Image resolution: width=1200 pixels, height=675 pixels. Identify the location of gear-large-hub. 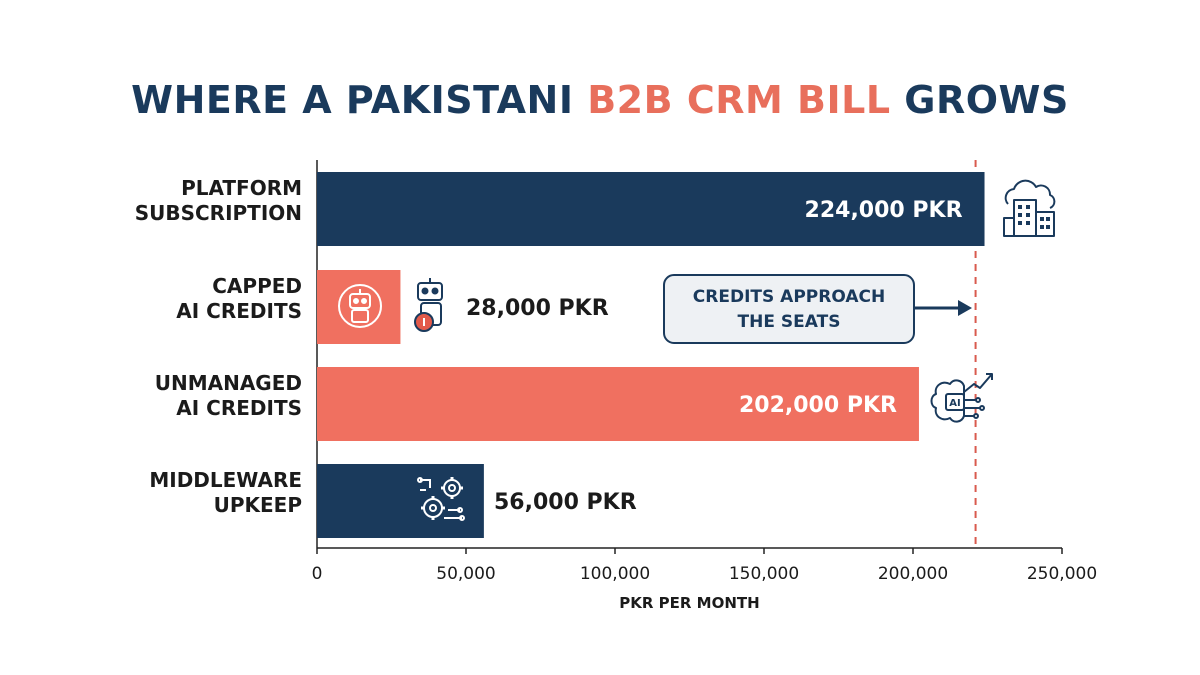
(452, 488).